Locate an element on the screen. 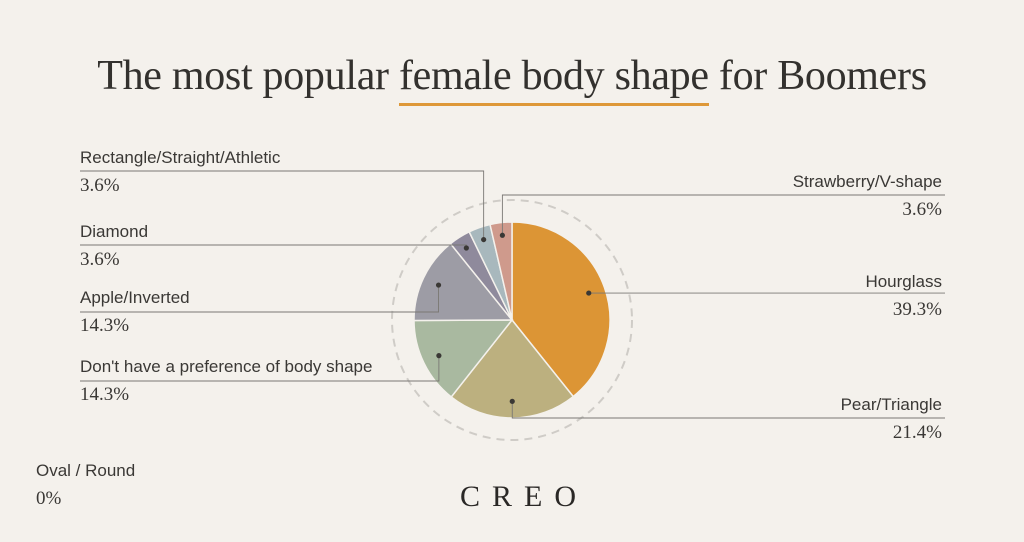 This screenshot has height=542, width=1024. leader-dot-diamond is located at coordinates (466, 248).